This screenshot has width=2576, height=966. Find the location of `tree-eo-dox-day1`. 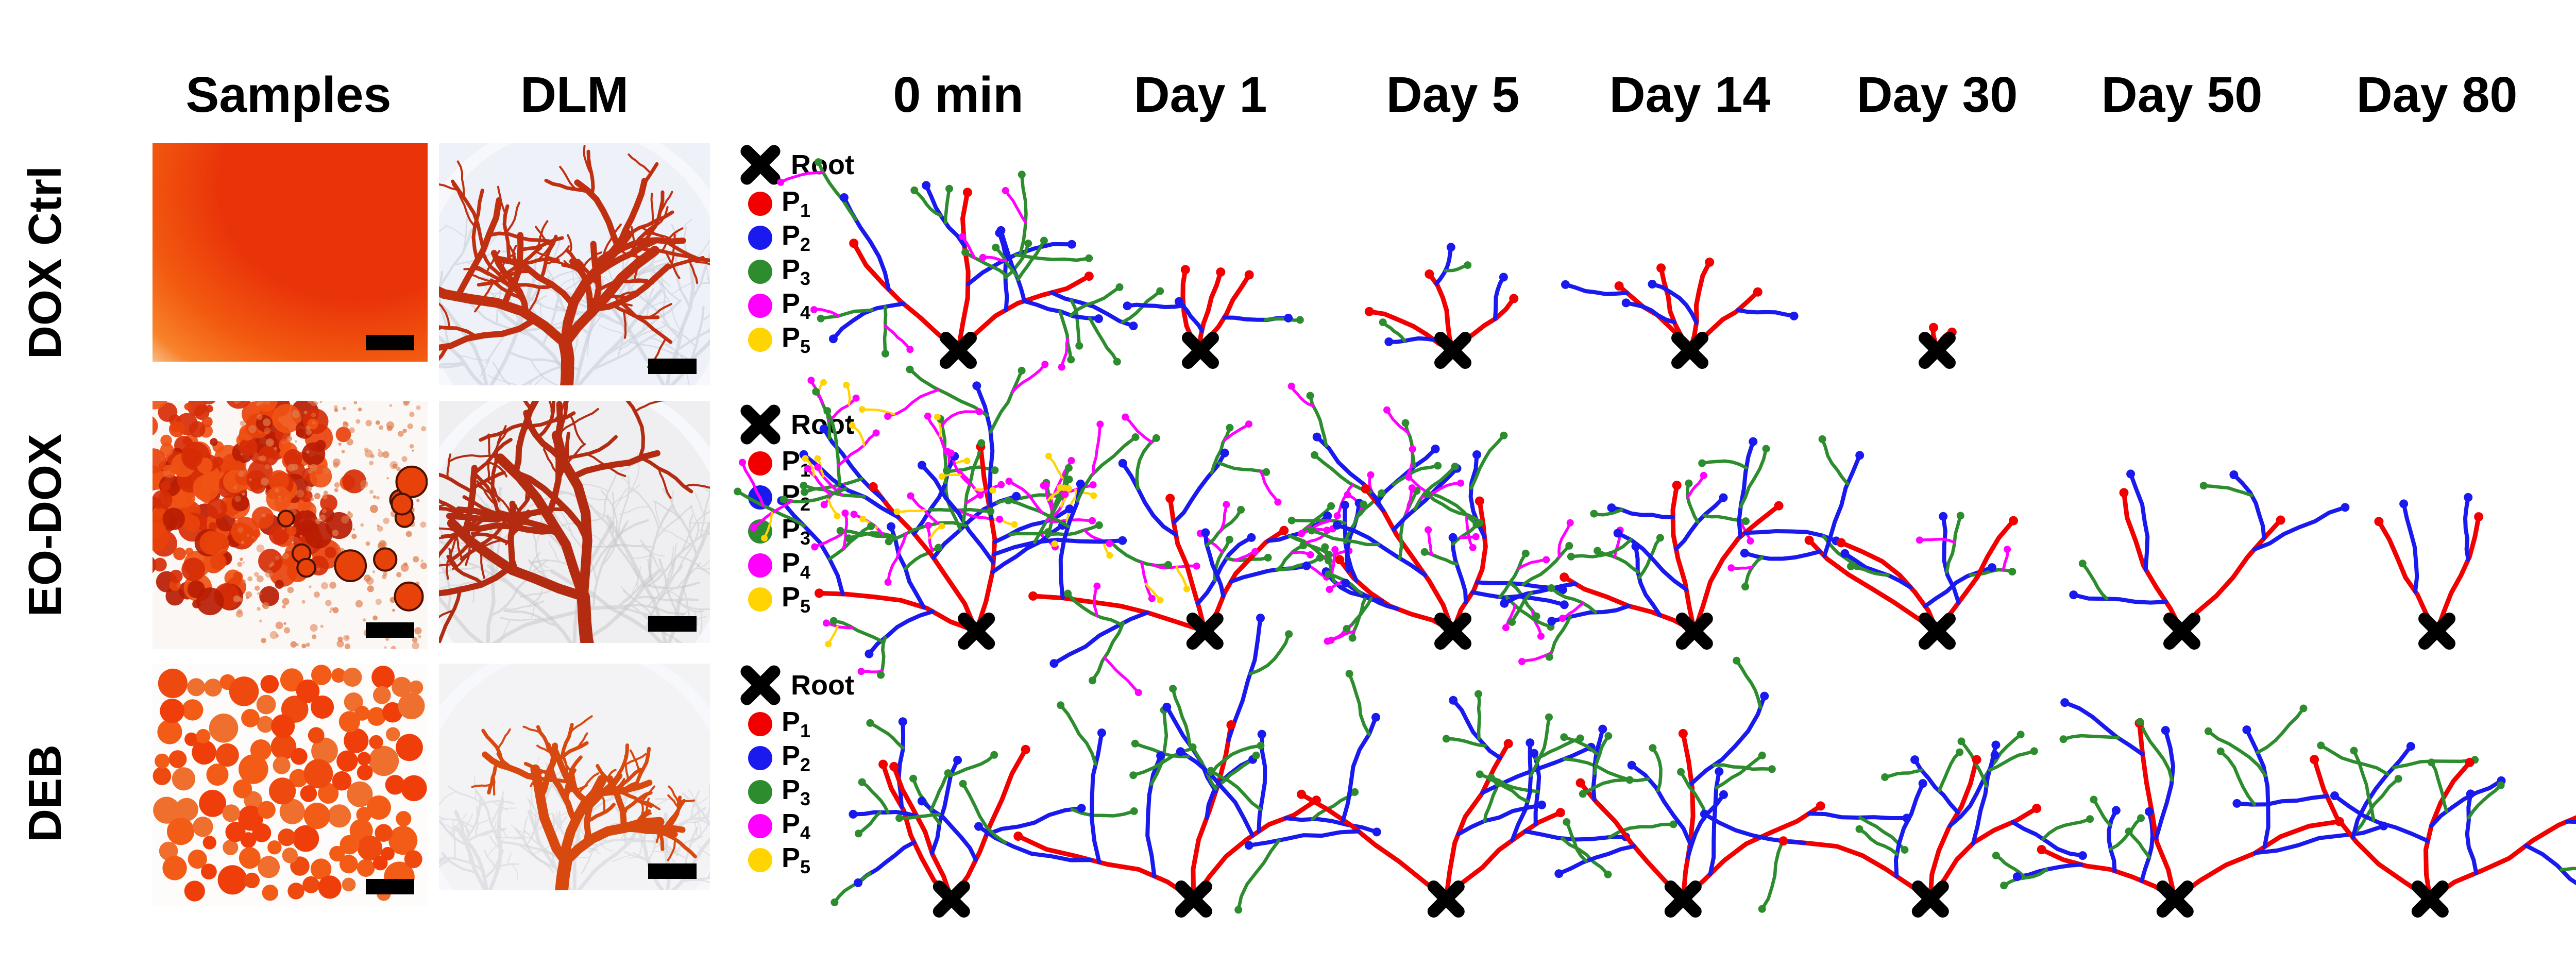

tree-eo-dox-day1 is located at coordinates (1178, 553).